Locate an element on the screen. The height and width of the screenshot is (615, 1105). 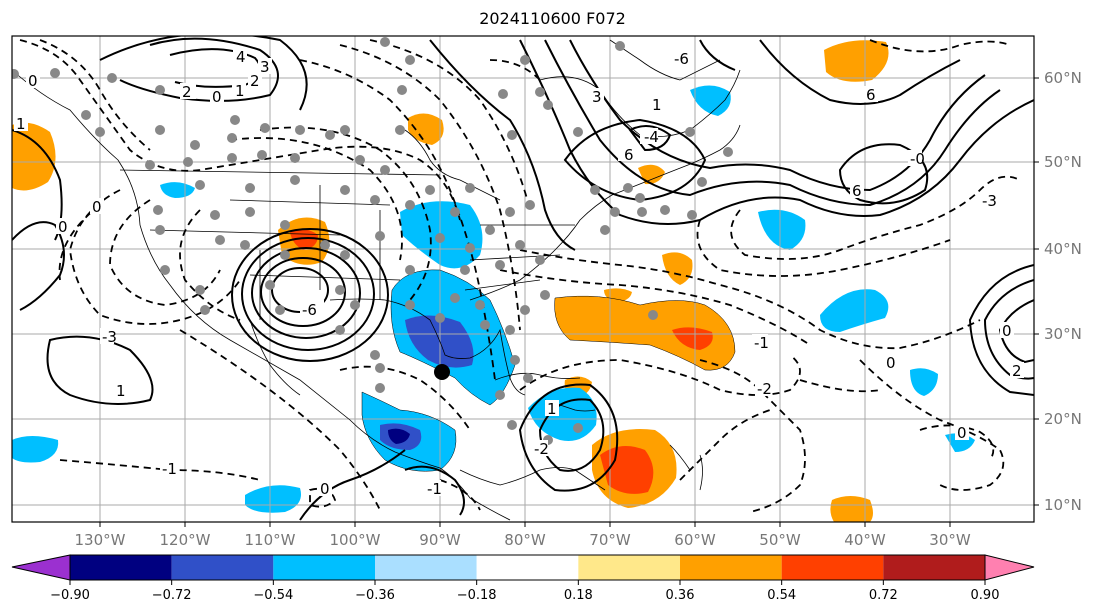
colorbar-tick-label: 0.72 is located at coordinates (883, 595).